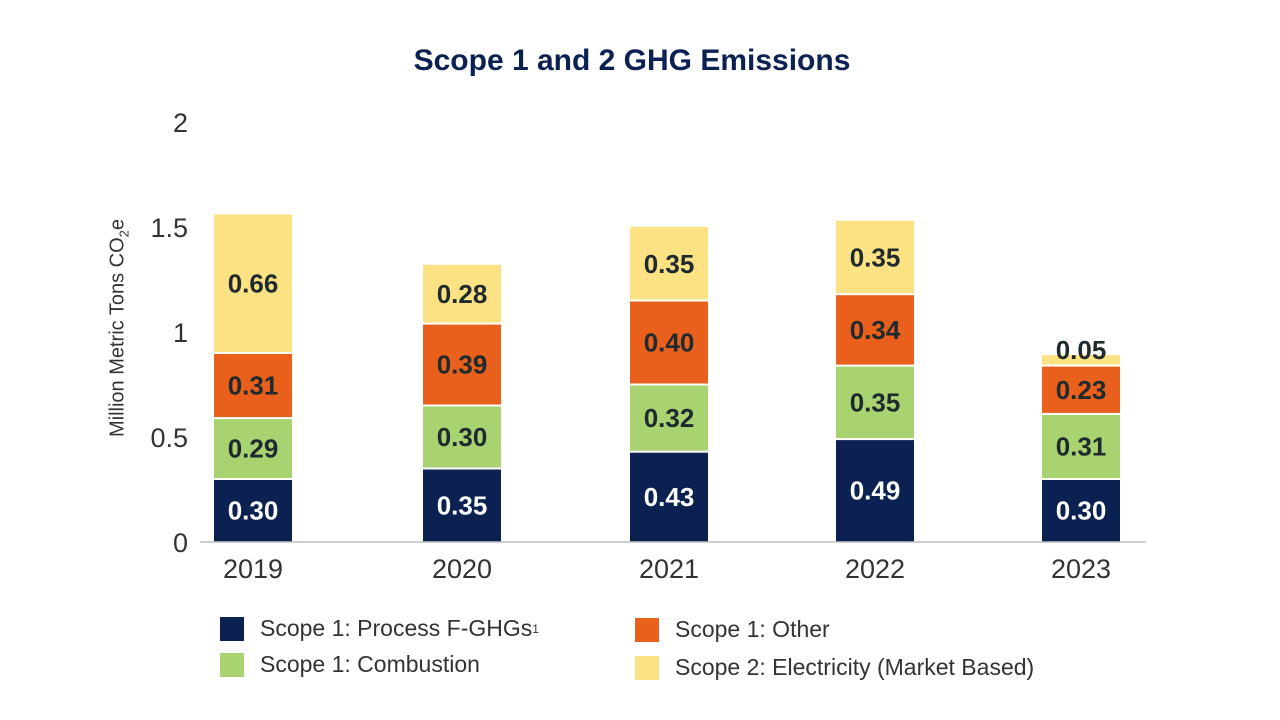 This screenshot has width=1280, height=720. I want to click on legend-swatch-electricity, so click(647, 667).